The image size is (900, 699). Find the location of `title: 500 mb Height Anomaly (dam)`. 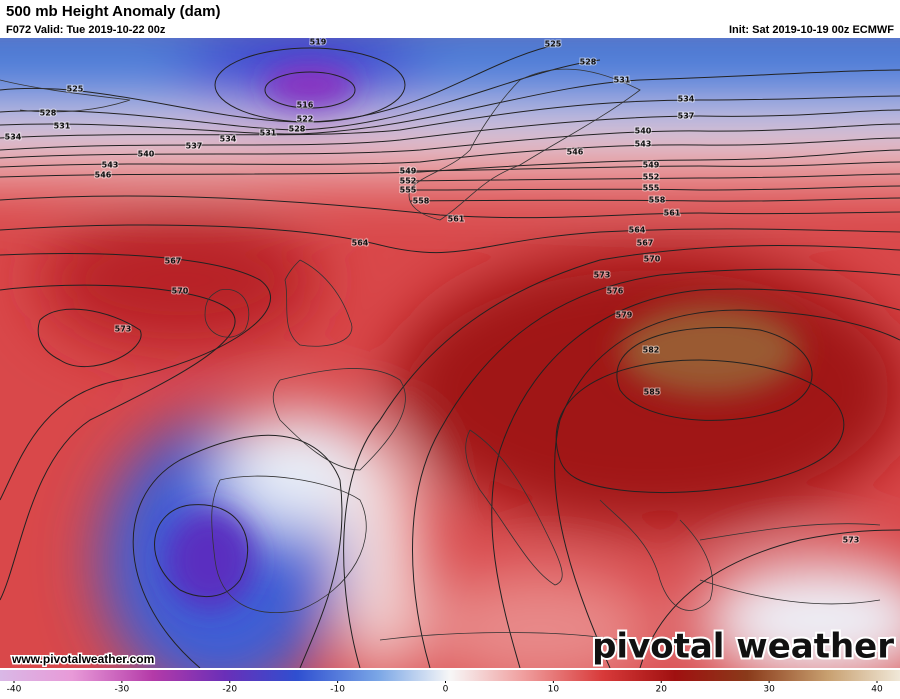

title: 500 mb Height Anomaly (dam) is located at coordinates (113, 11).